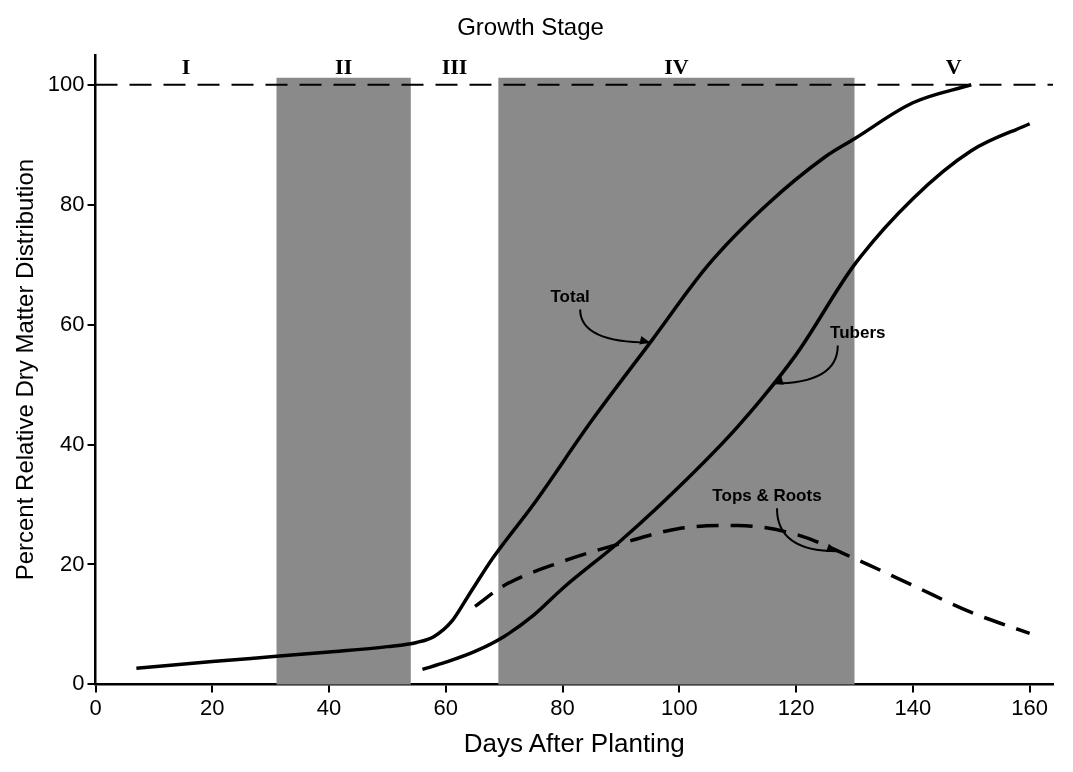  Describe the element at coordinates (212, 707) in the screenshot. I see `x-tick-label: 20` at that location.